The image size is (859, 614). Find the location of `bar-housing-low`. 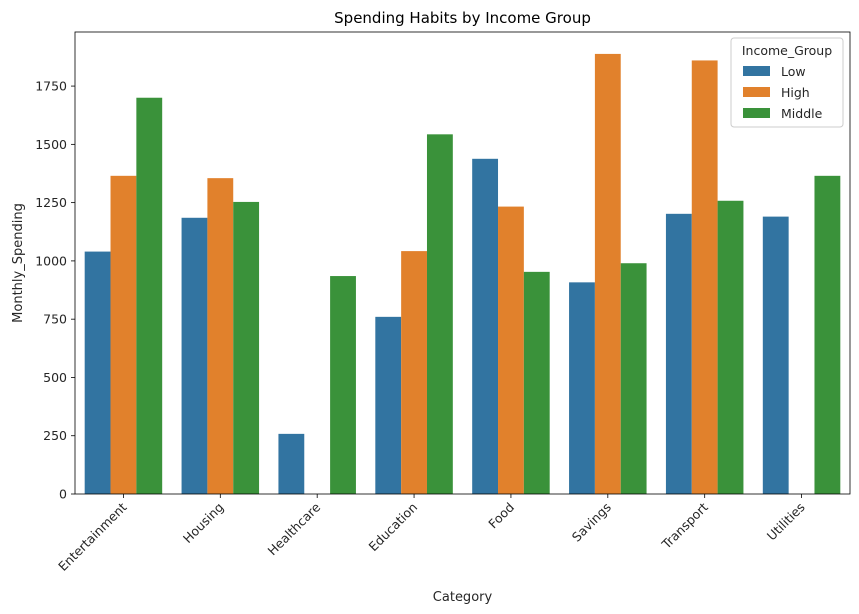

bar-housing-low is located at coordinates (194, 356).